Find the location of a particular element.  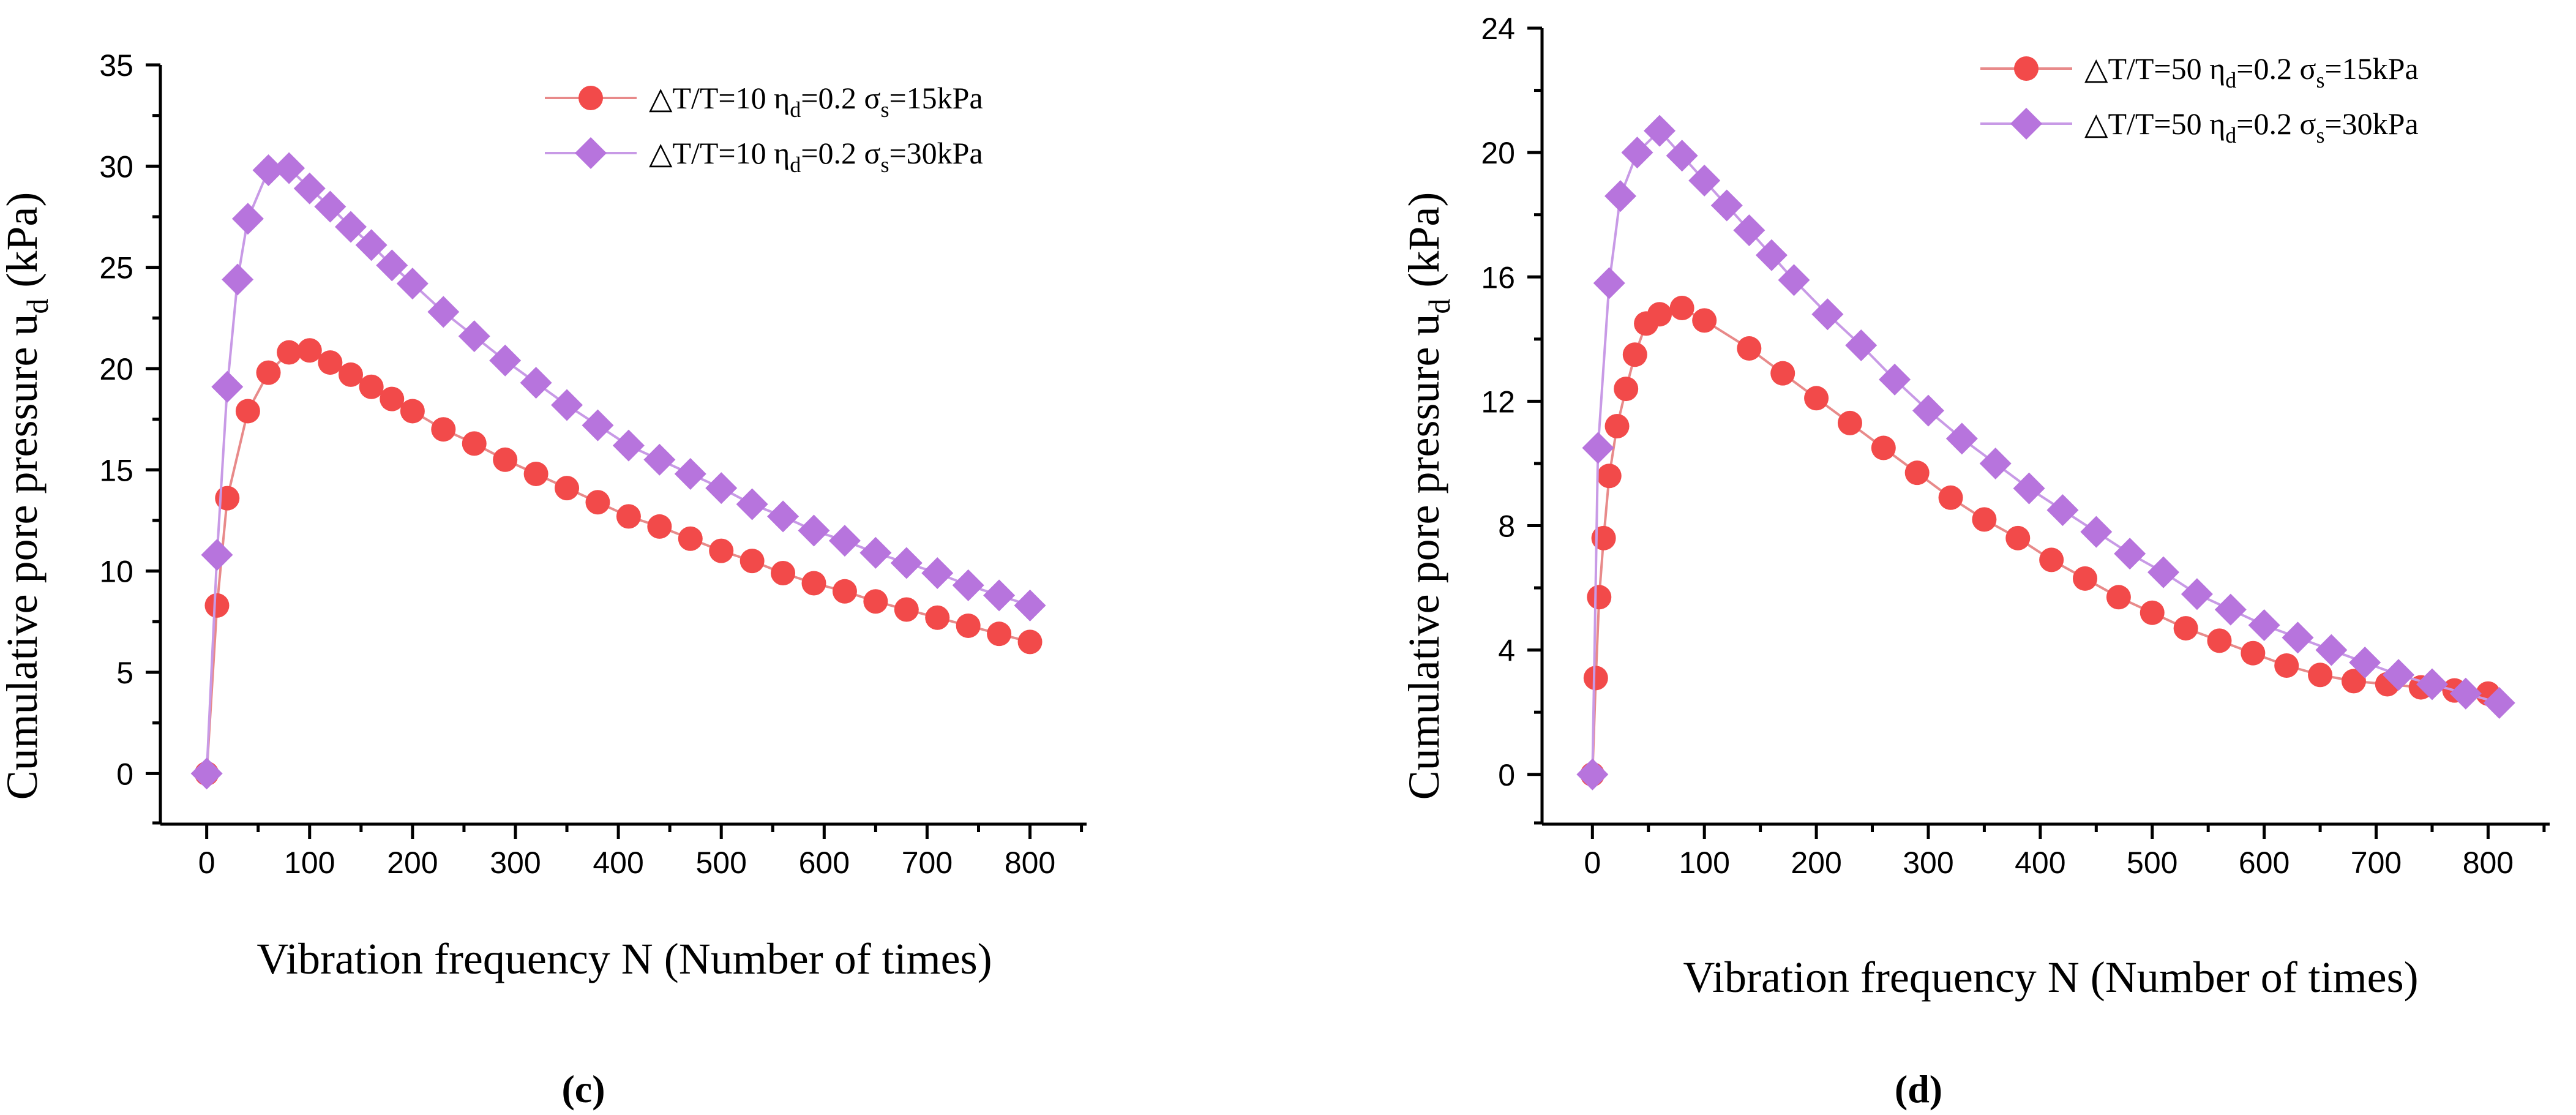

legend-label: △T/T=10 ηd=0.2 σs=30kPa is located at coordinates (816, 156).